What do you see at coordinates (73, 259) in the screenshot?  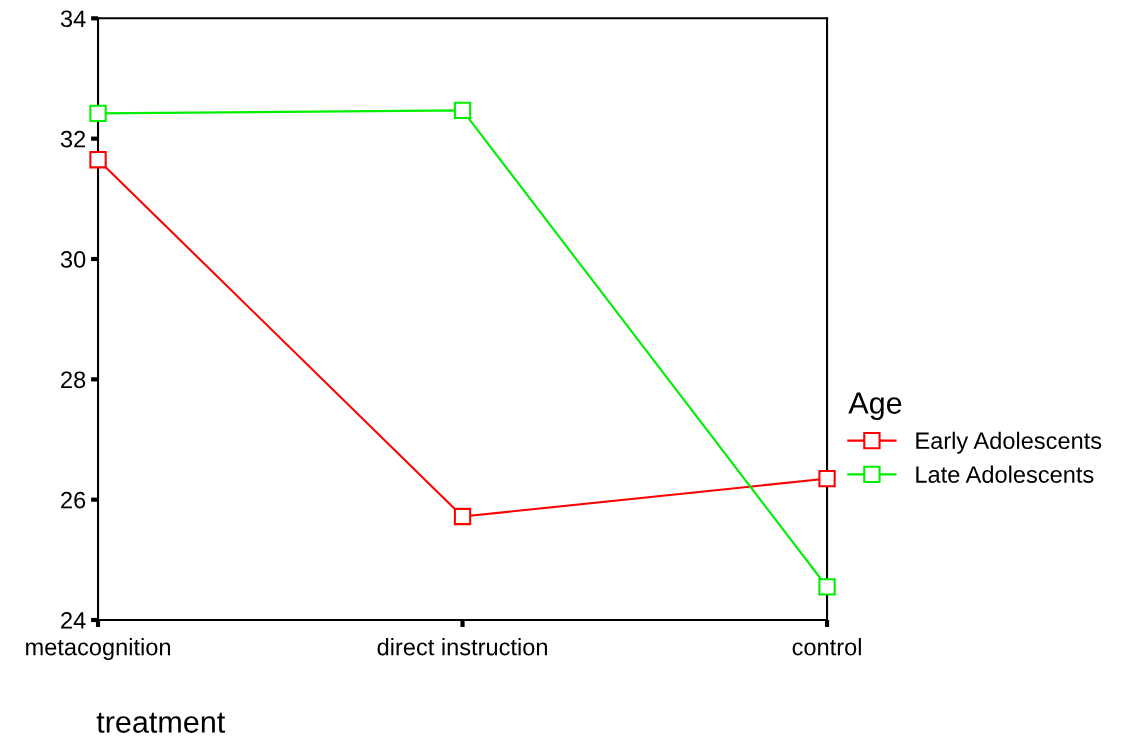 I see `y-tick-label: 30` at bounding box center [73, 259].